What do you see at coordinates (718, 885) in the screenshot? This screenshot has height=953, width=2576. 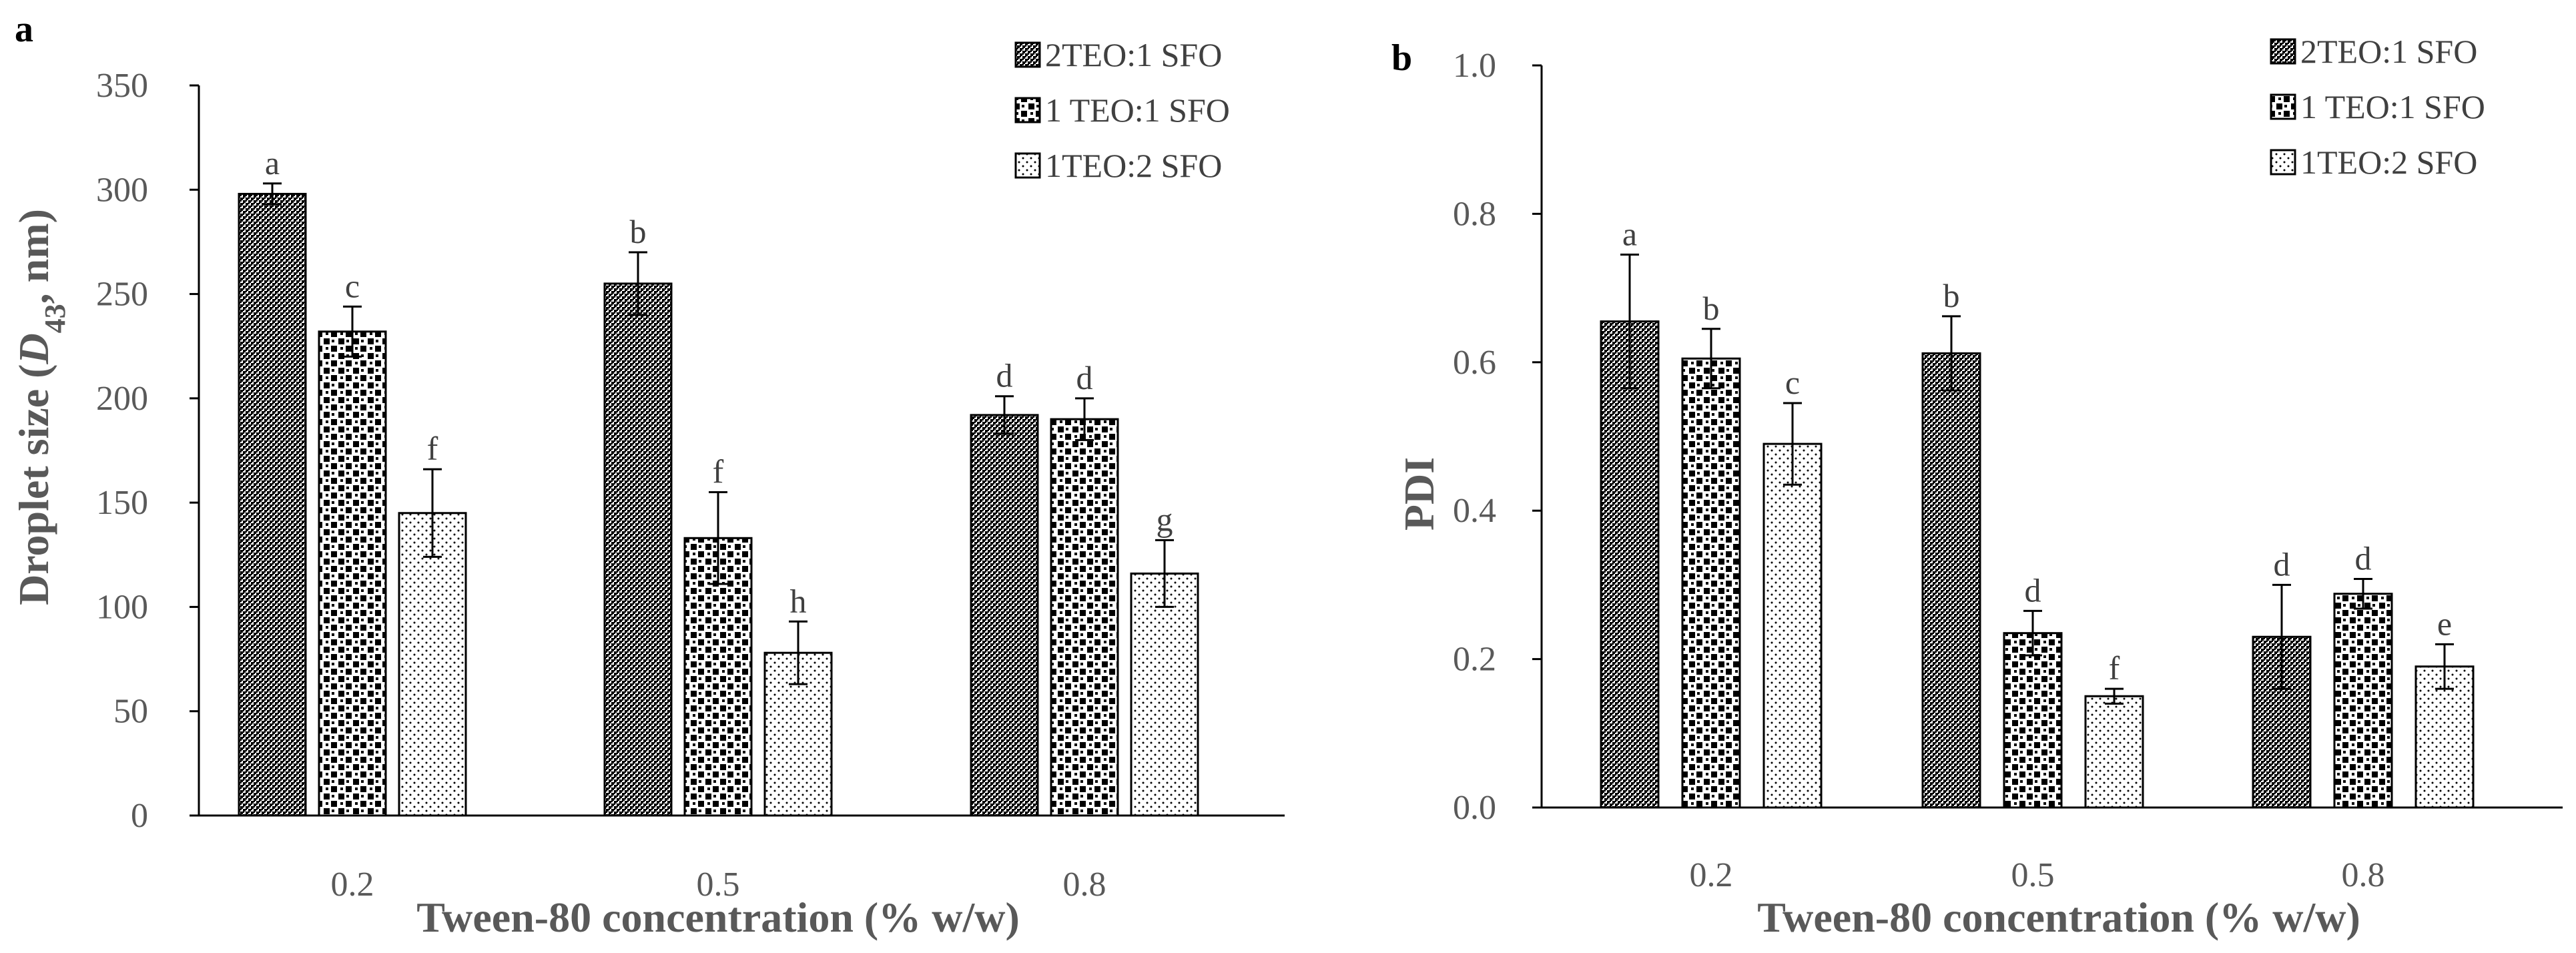 I see `panel-a-x-tick-label: 0.5` at bounding box center [718, 885].